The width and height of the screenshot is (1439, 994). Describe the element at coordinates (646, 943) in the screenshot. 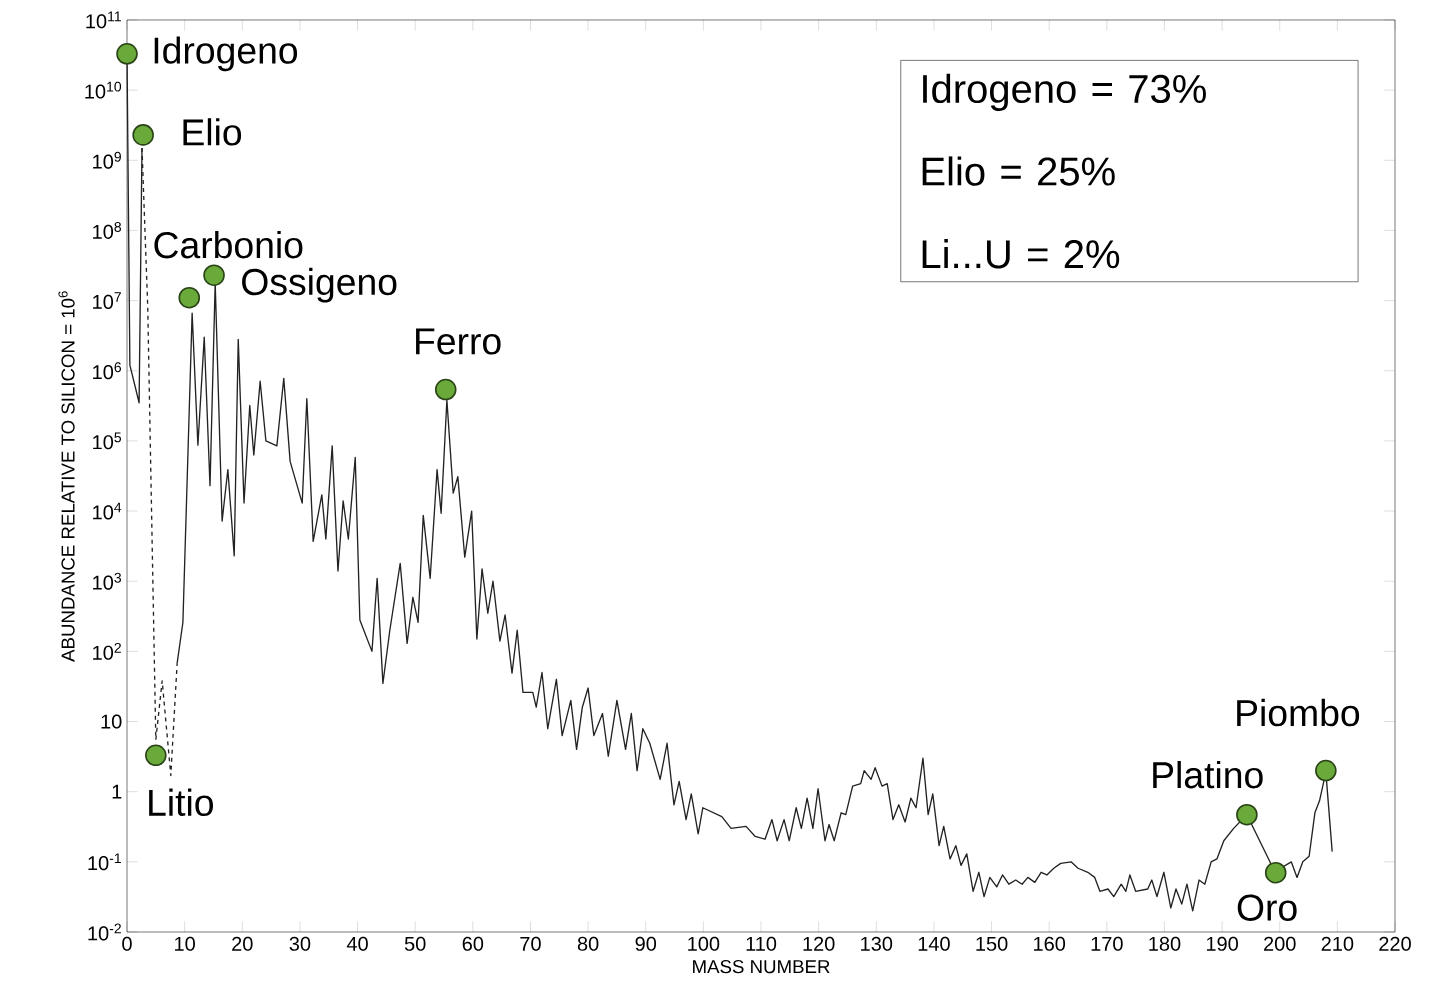

I see `x-tick-label: 90` at that location.